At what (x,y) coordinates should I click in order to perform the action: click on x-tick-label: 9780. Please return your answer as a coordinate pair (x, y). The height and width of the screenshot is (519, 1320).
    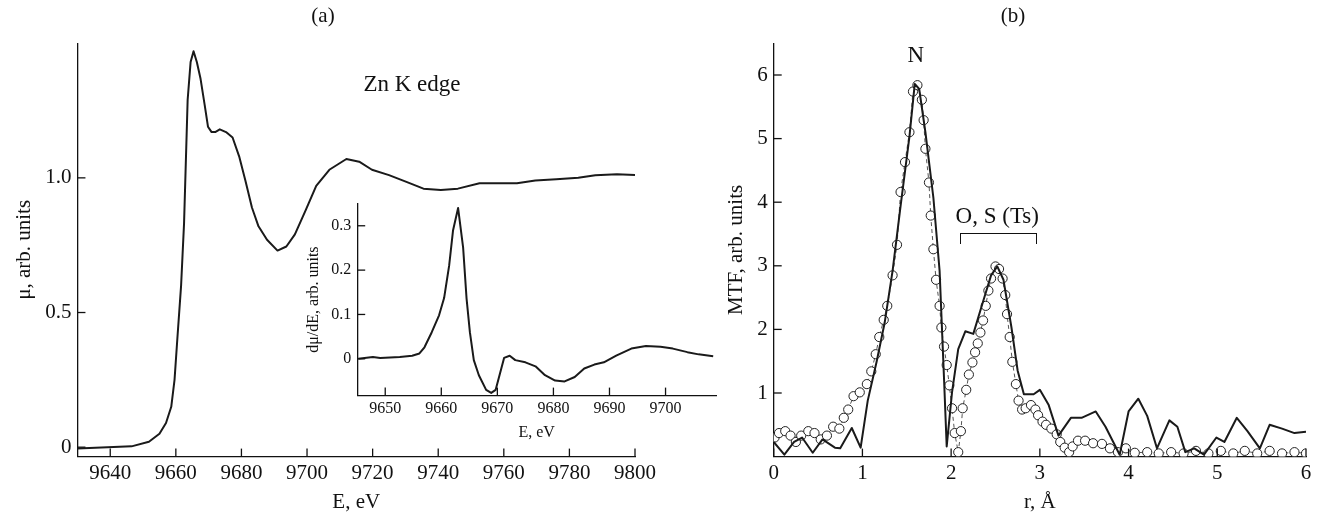
    Looking at the image, I should click on (569, 471).